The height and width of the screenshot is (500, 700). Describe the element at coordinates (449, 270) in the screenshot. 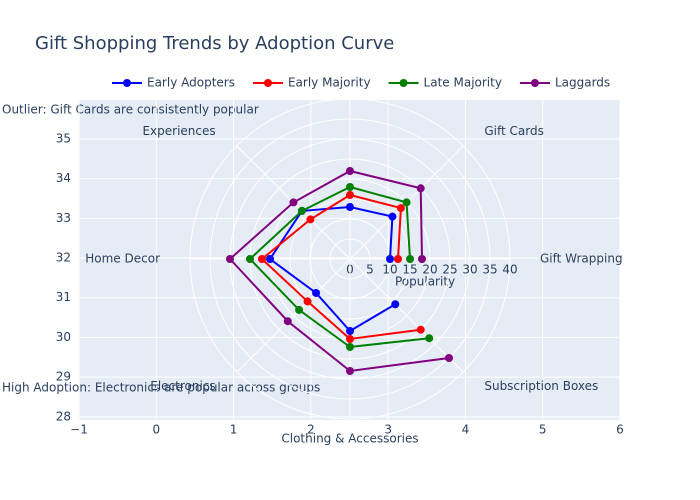

I see `radial-tick-label: 25` at that location.